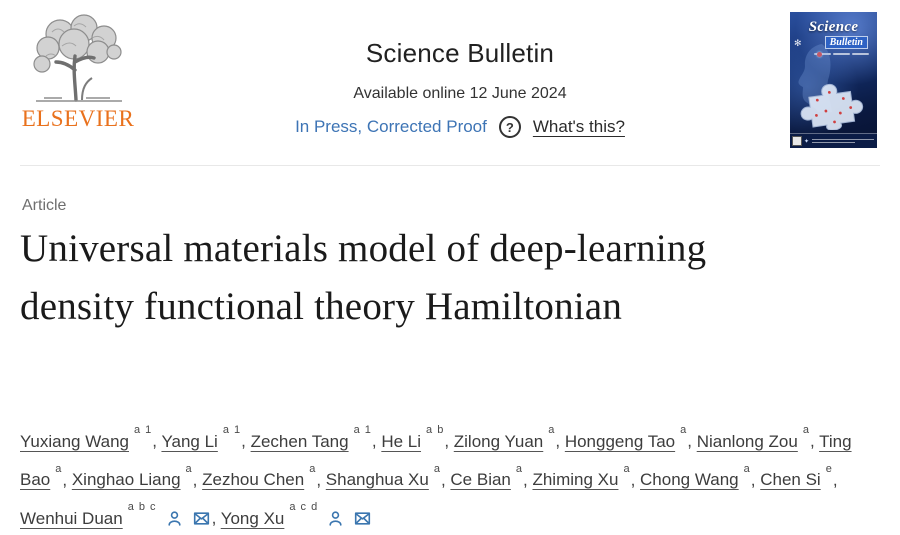  What do you see at coordinates (391, 126) in the screenshot?
I see `in-press-status: In Press, Corrected Proof` at bounding box center [391, 126].